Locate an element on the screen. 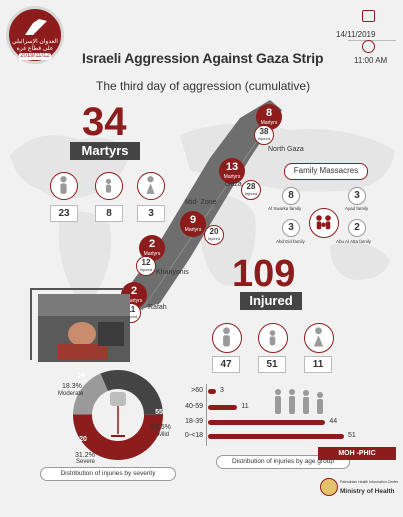  moh-badge: MOH -PHIC is located at coordinates (357, 453).